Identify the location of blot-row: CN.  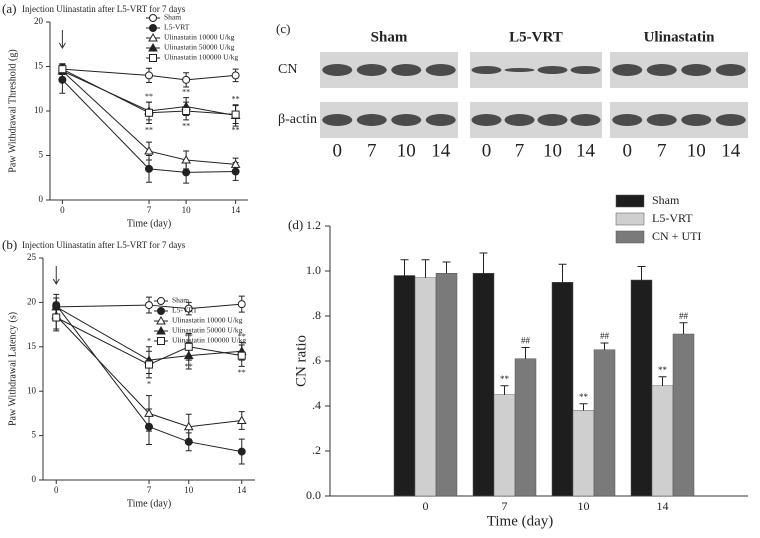
(287, 69).